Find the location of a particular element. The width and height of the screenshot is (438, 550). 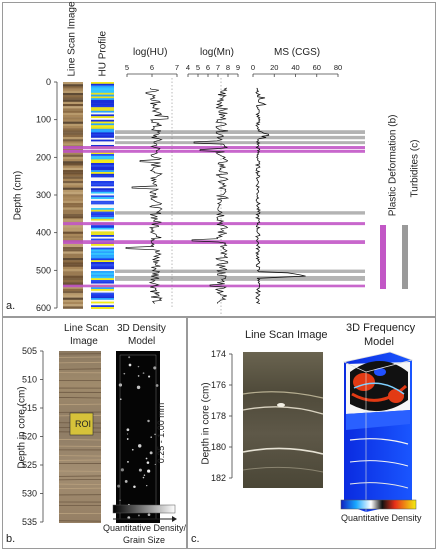

b-title-density: 3D Density is located at coordinates (141, 328).